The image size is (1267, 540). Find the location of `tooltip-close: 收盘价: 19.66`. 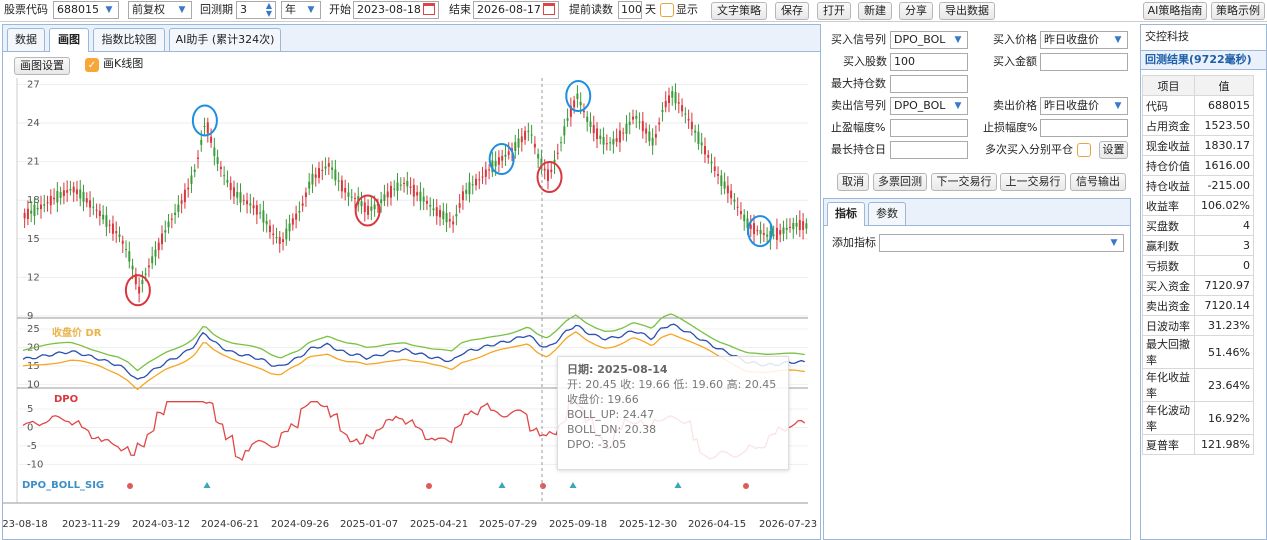

tooltip-close: 收盘价: 19.66 is located at coordinates (603, 399).